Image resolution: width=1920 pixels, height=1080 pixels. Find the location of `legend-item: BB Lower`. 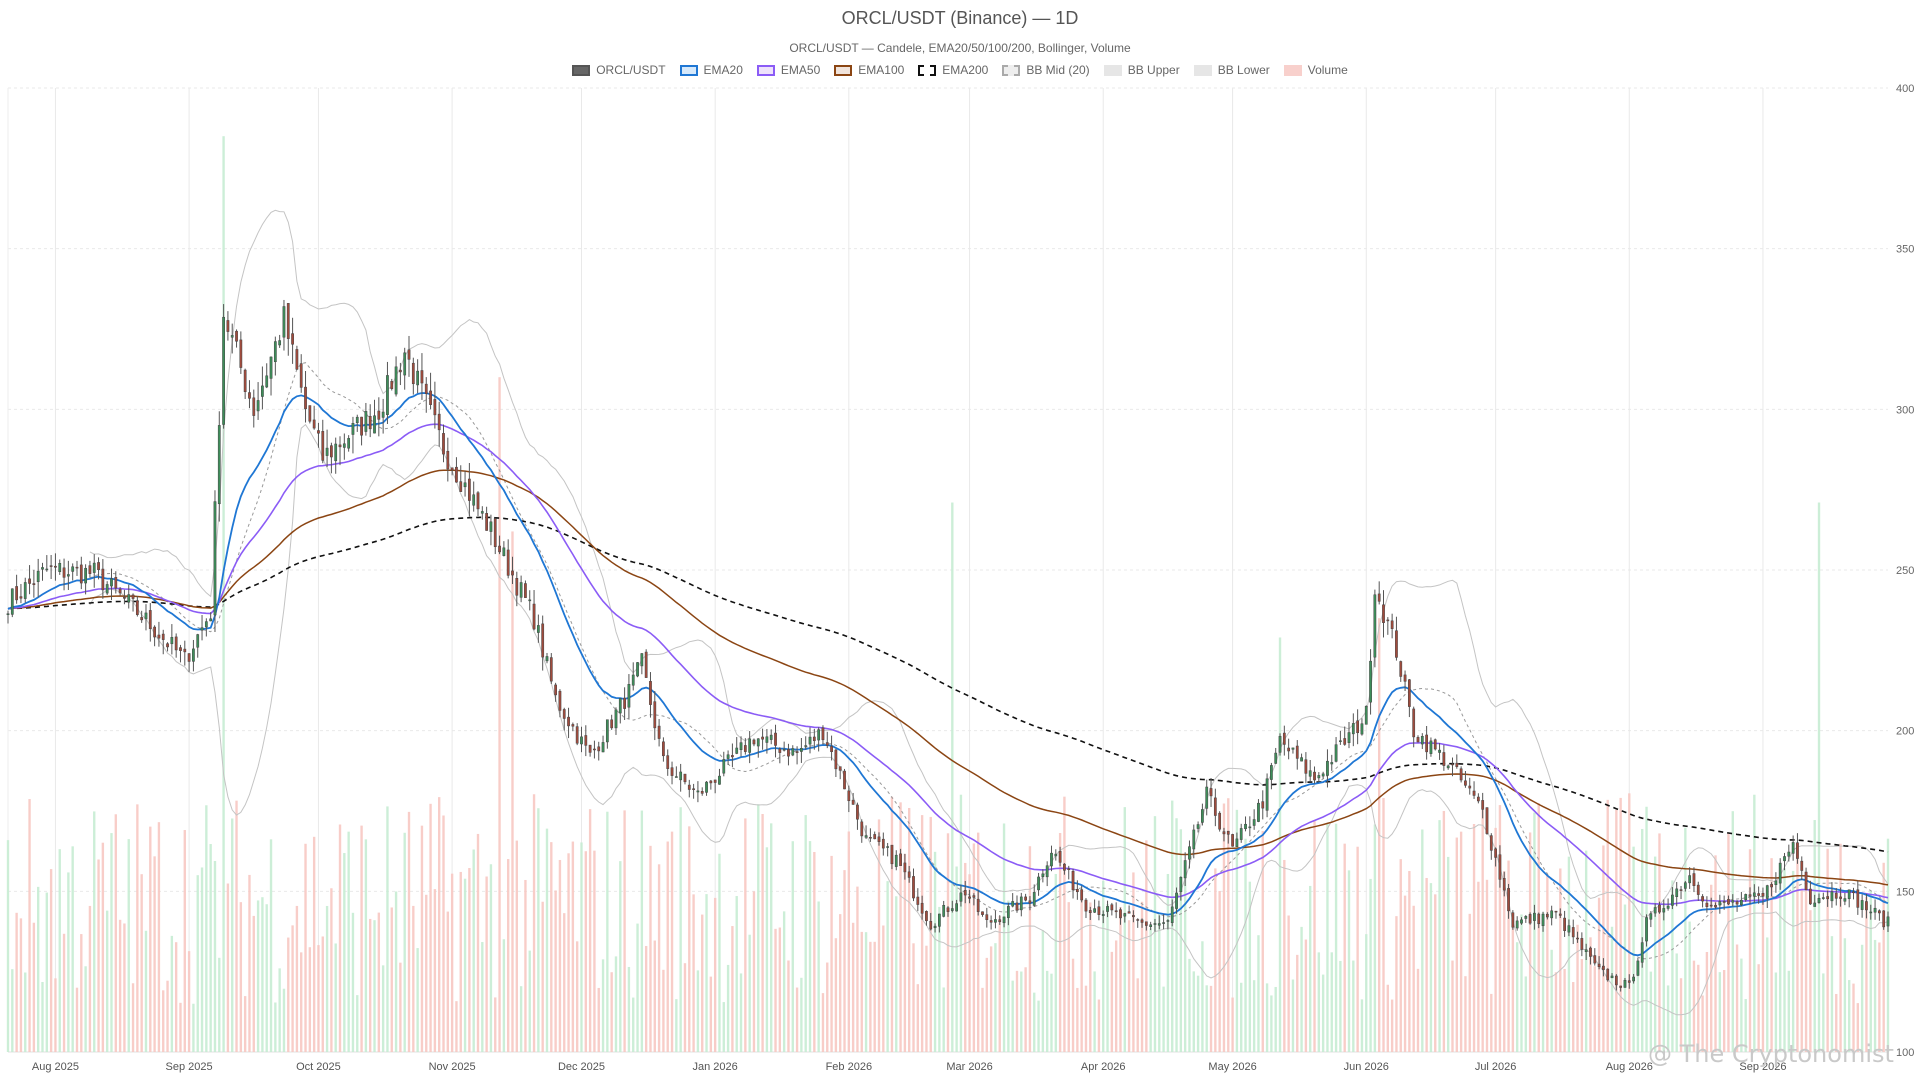

legend-item: BB Lower is located at coordinates (1231, 70).